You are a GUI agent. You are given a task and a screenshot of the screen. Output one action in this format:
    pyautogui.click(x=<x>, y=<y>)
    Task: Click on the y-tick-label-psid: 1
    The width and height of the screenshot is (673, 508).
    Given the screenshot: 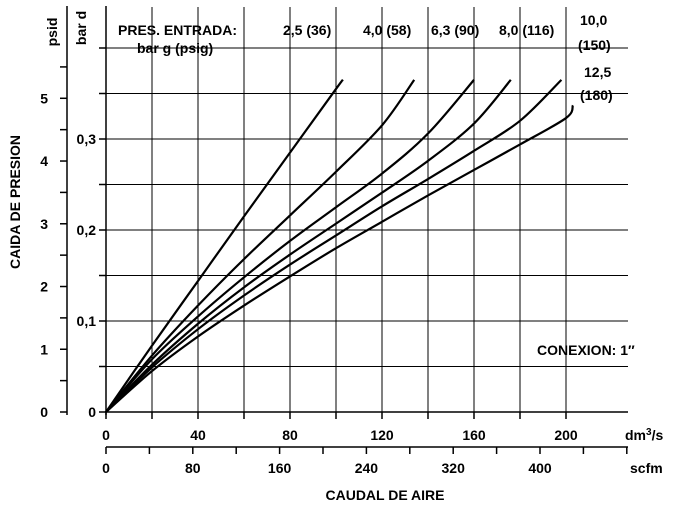 What is the action you would take?
    pyautogui.click(x=44, y=349)
    